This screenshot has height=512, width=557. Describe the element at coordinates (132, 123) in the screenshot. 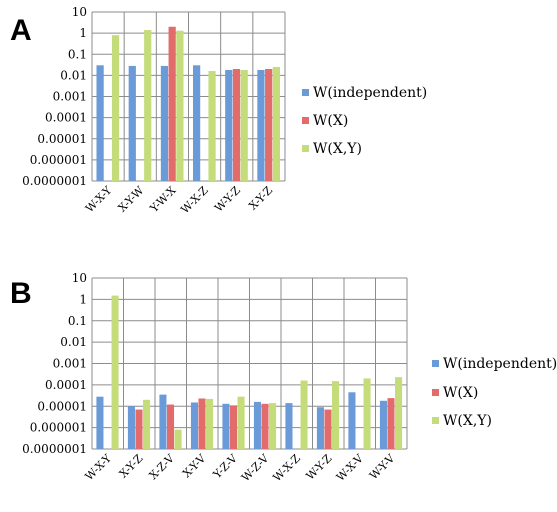

I see `bar-w-independent-x-y-w` at that location.